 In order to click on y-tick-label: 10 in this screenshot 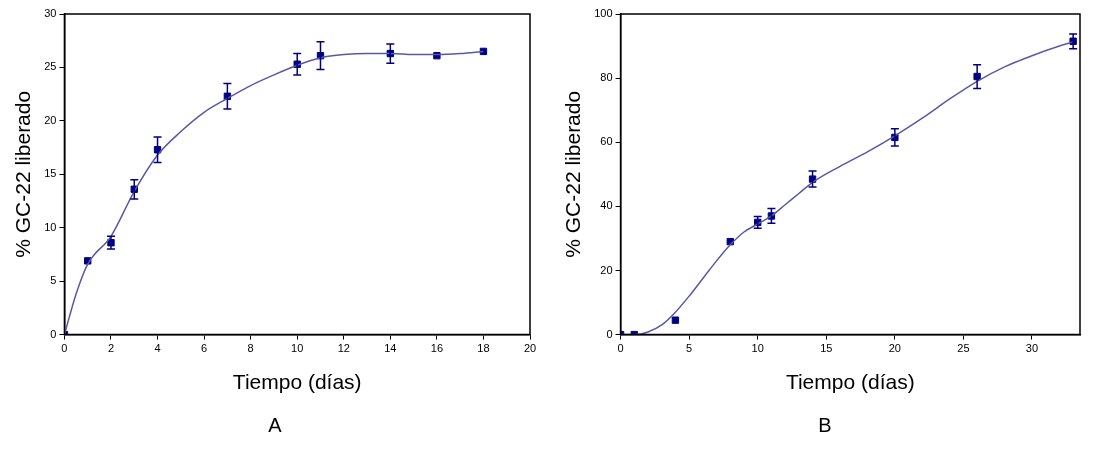, I will do `click(50, 226)`.